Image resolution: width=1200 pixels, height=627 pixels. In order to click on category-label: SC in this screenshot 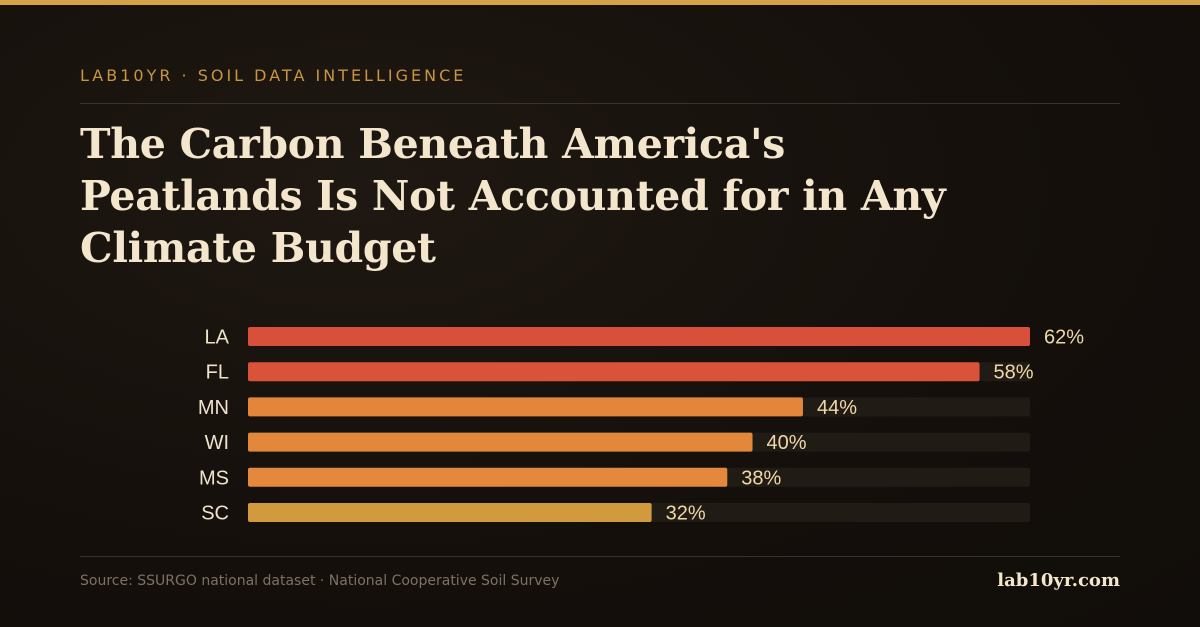, I will do `click(215, 514)`.